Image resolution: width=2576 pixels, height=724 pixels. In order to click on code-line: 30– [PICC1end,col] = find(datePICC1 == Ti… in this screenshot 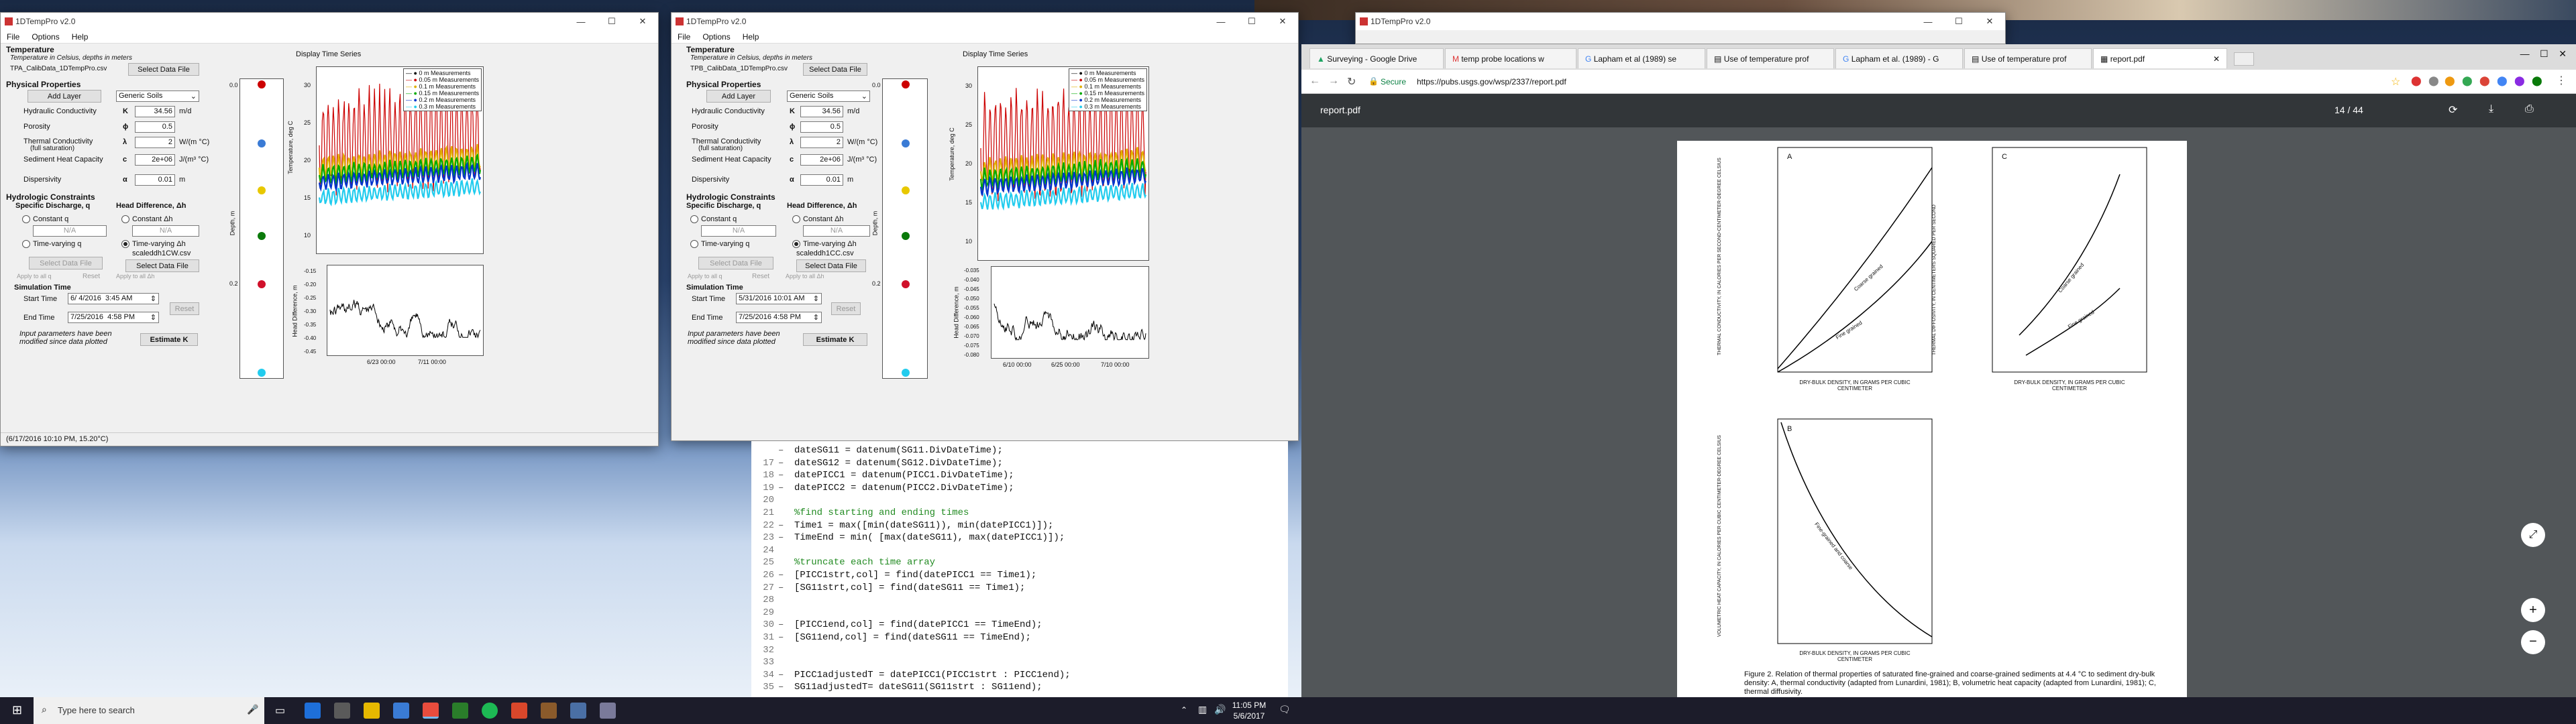, I will do `click(896, 626)`.